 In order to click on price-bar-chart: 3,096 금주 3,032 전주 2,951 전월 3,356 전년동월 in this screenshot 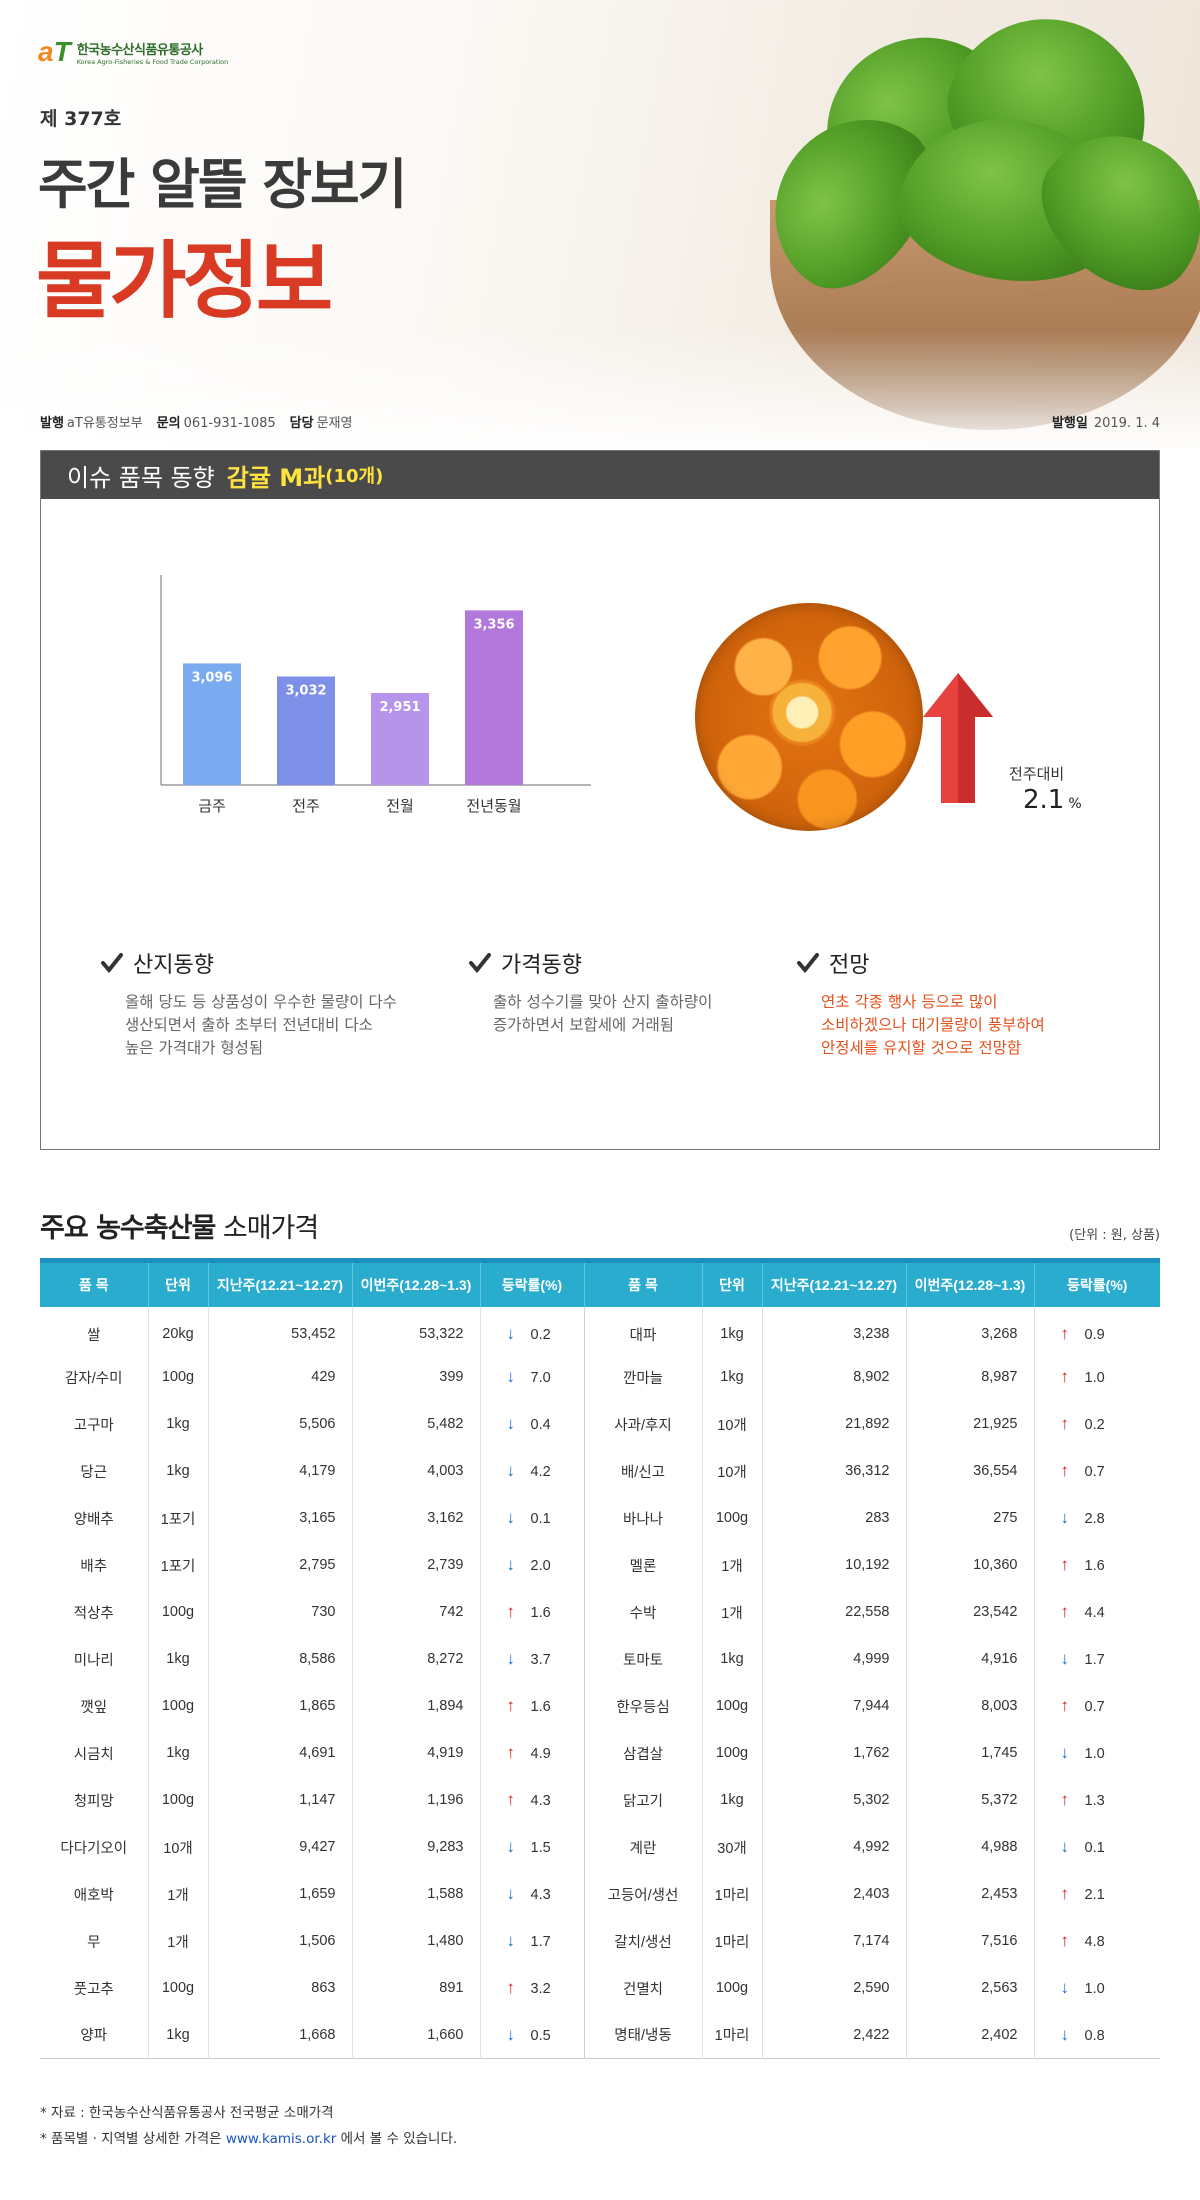, I will do `click(375, 695)`.